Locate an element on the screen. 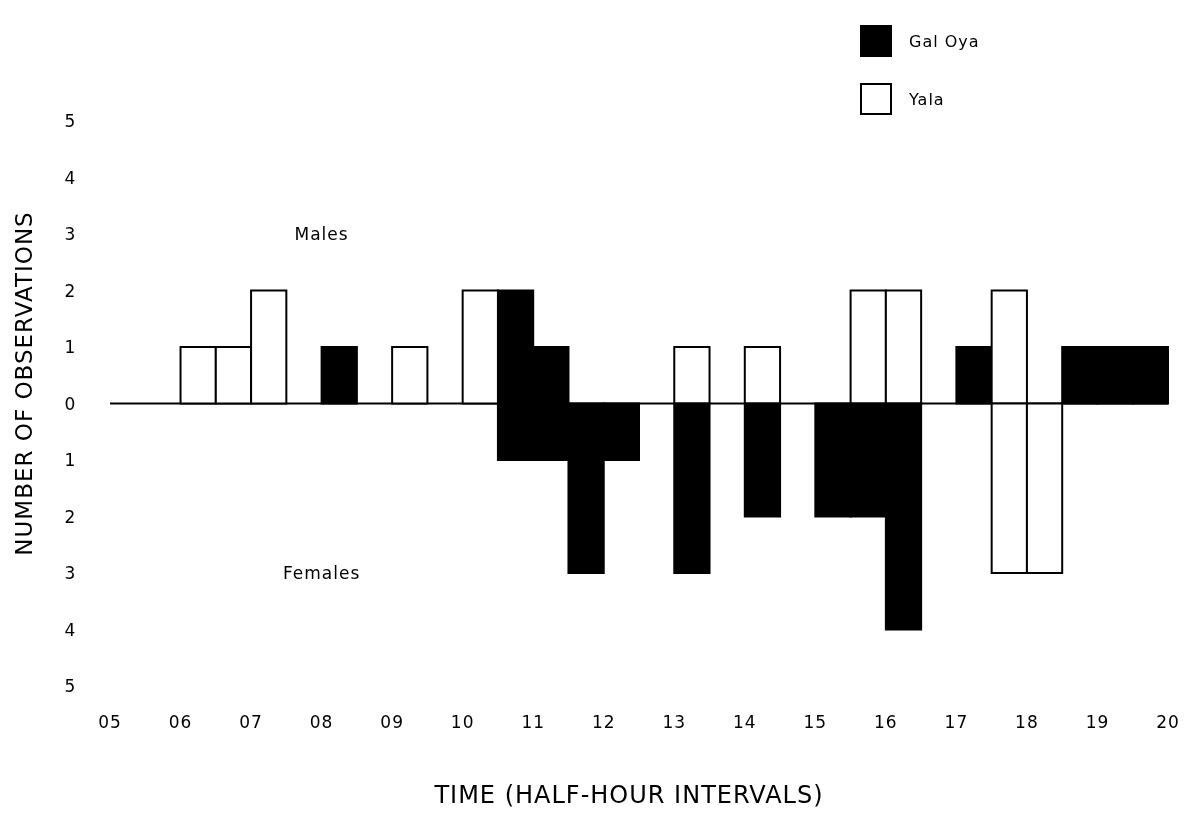  x-tick-label: 18 is located at coordinates (1027, 722).